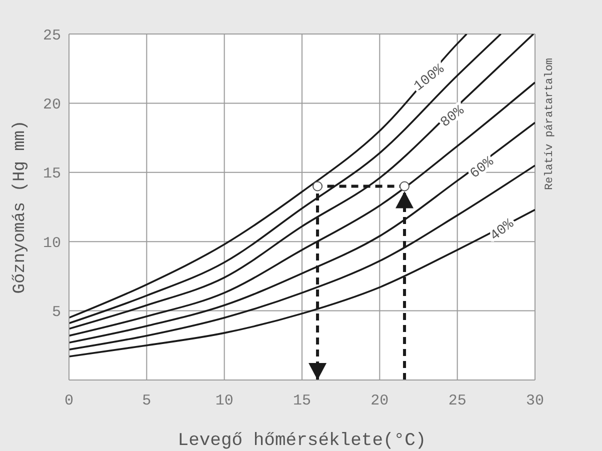 The image size is (602, 451). I want to click on y-tick-label: 5, so click(56, 313).